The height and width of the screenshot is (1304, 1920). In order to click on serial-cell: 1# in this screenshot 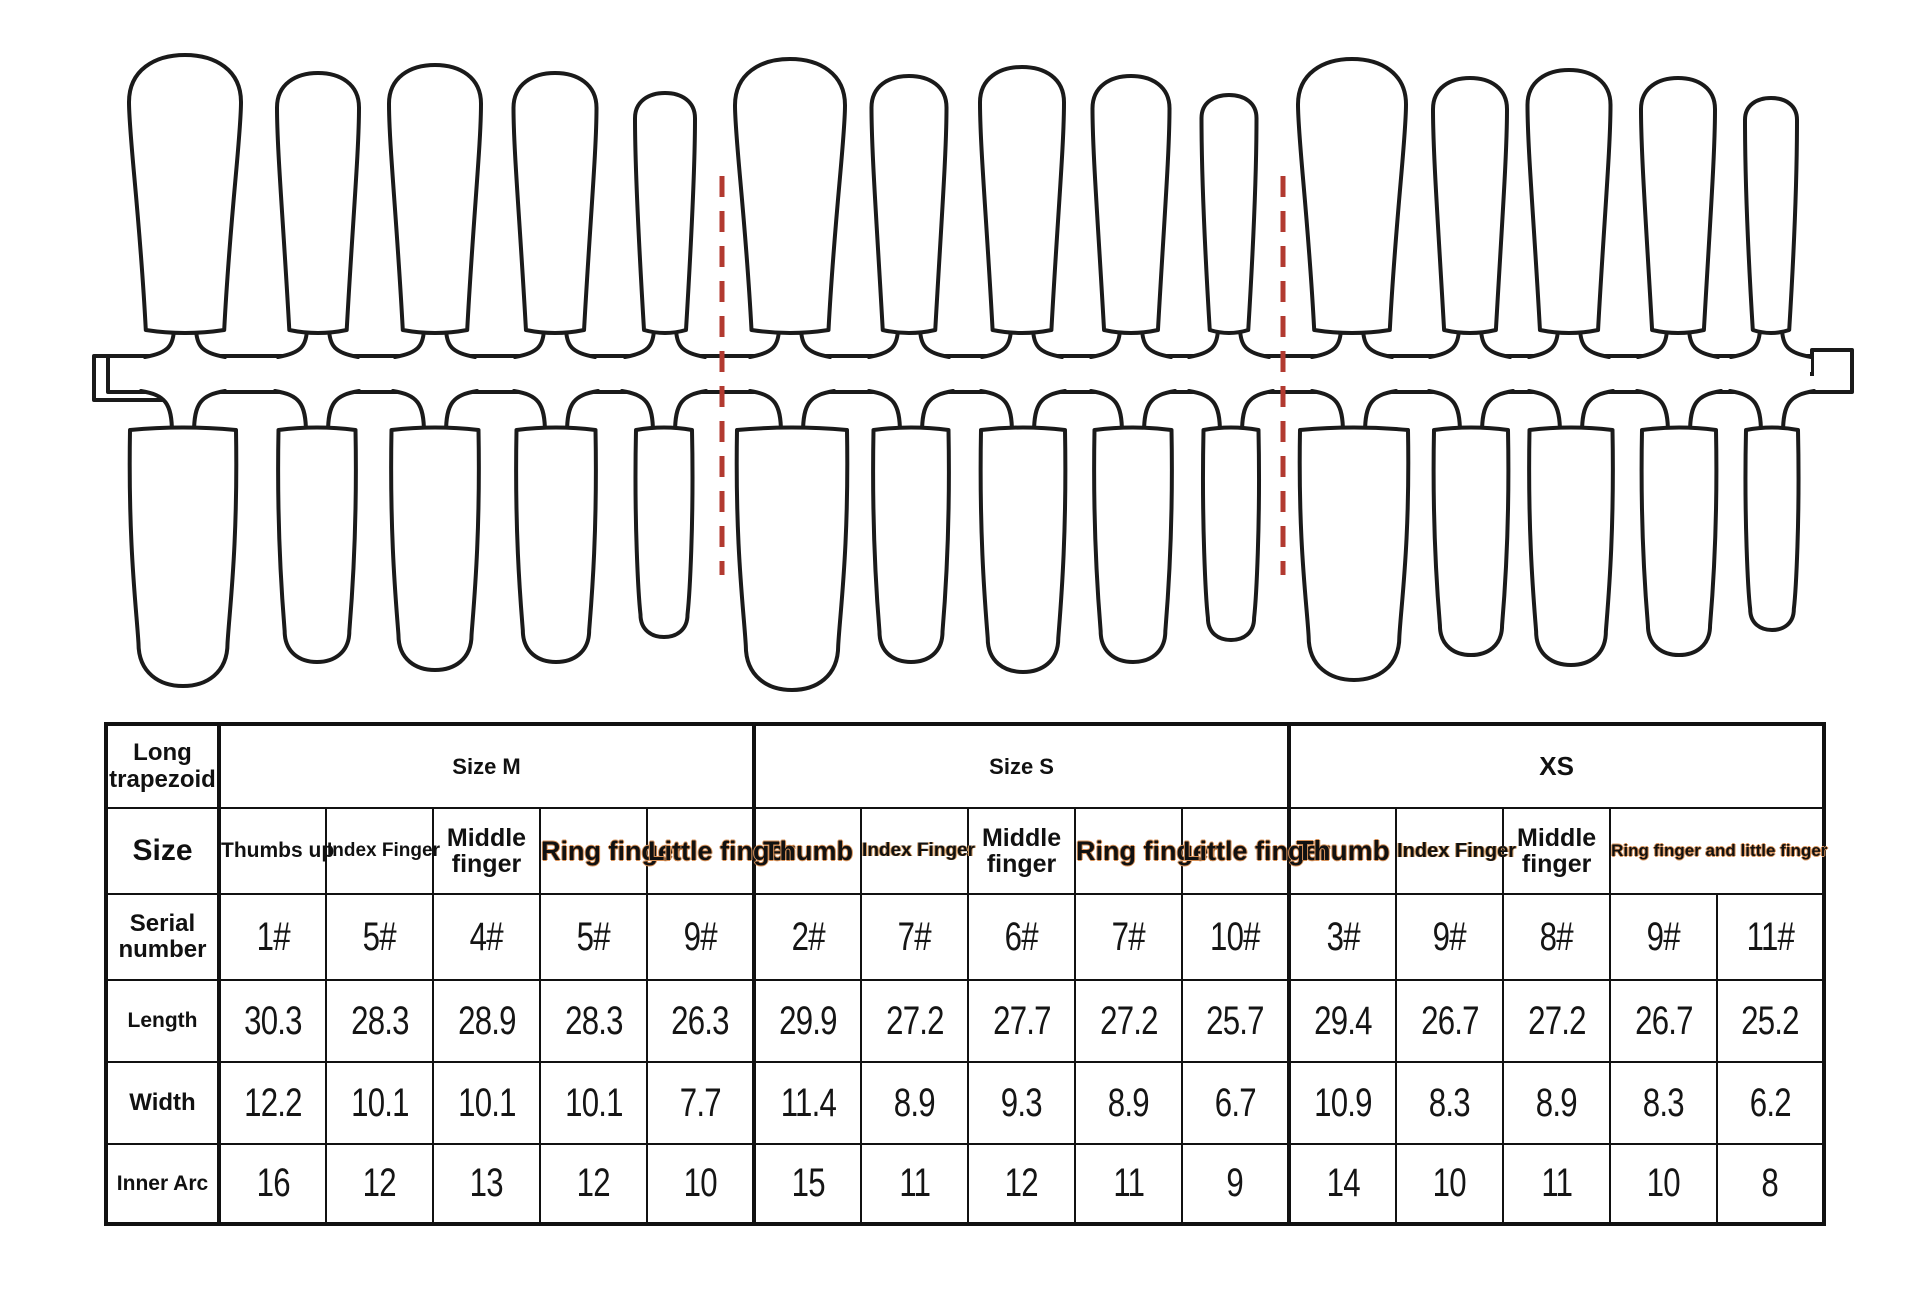, I will do `click(272, 937)`.